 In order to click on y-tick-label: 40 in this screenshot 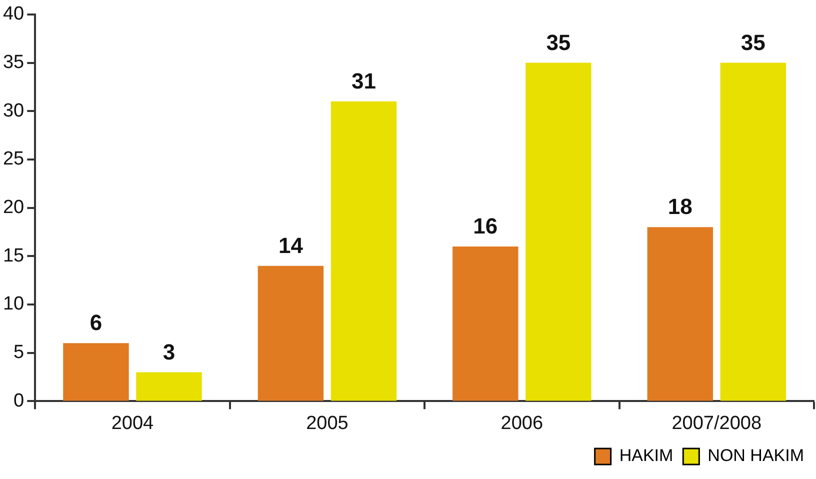, I will do `click(13, 14)`.